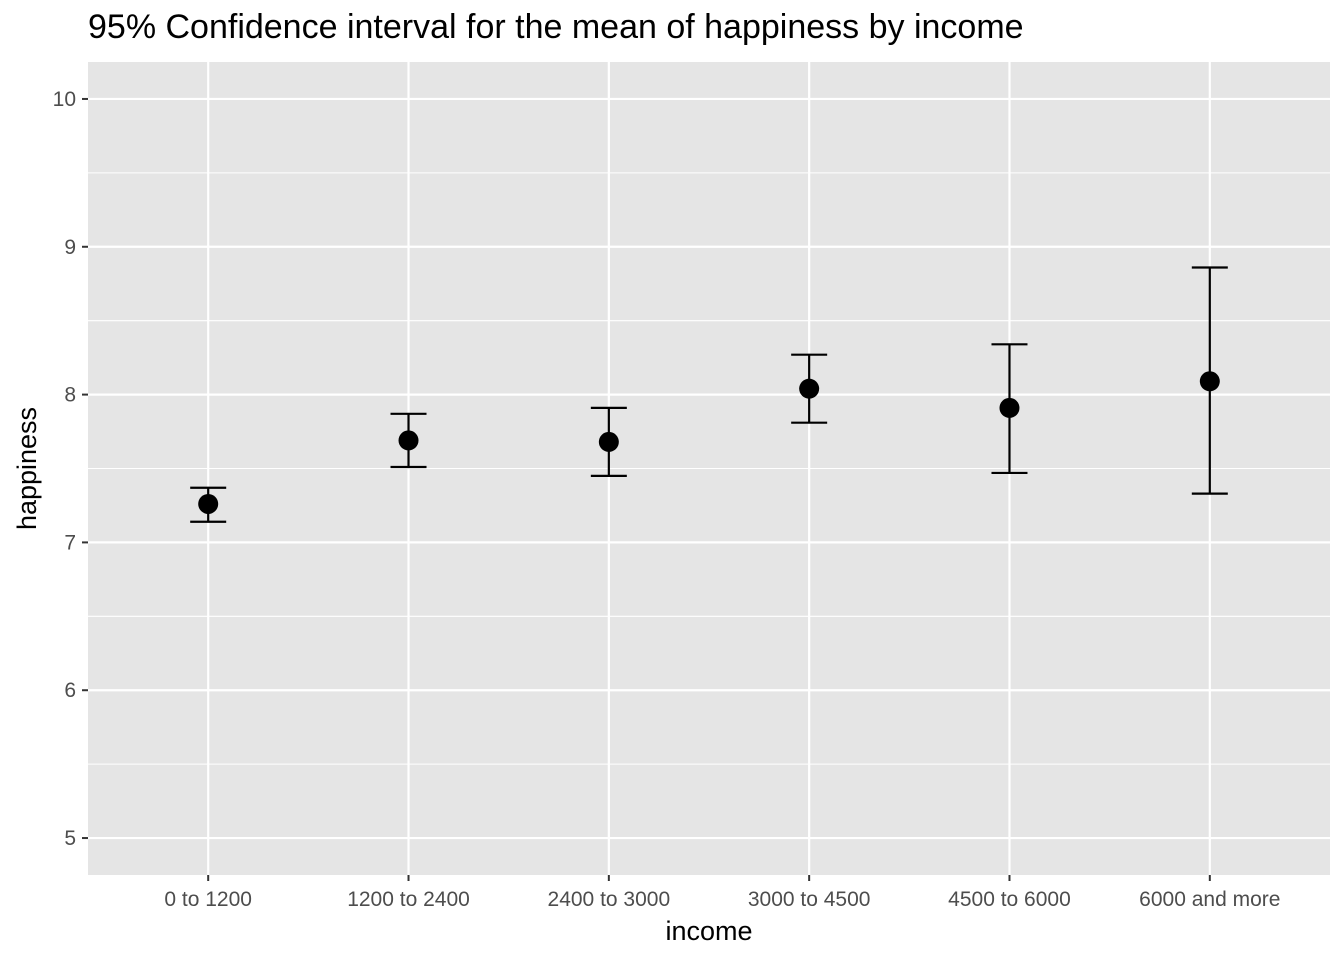 The image size is (1344, 960). Describe the element at coordinates (1009, 899) in the screenshot. I see `x-tick-label: 4500 to 6000` at that location.